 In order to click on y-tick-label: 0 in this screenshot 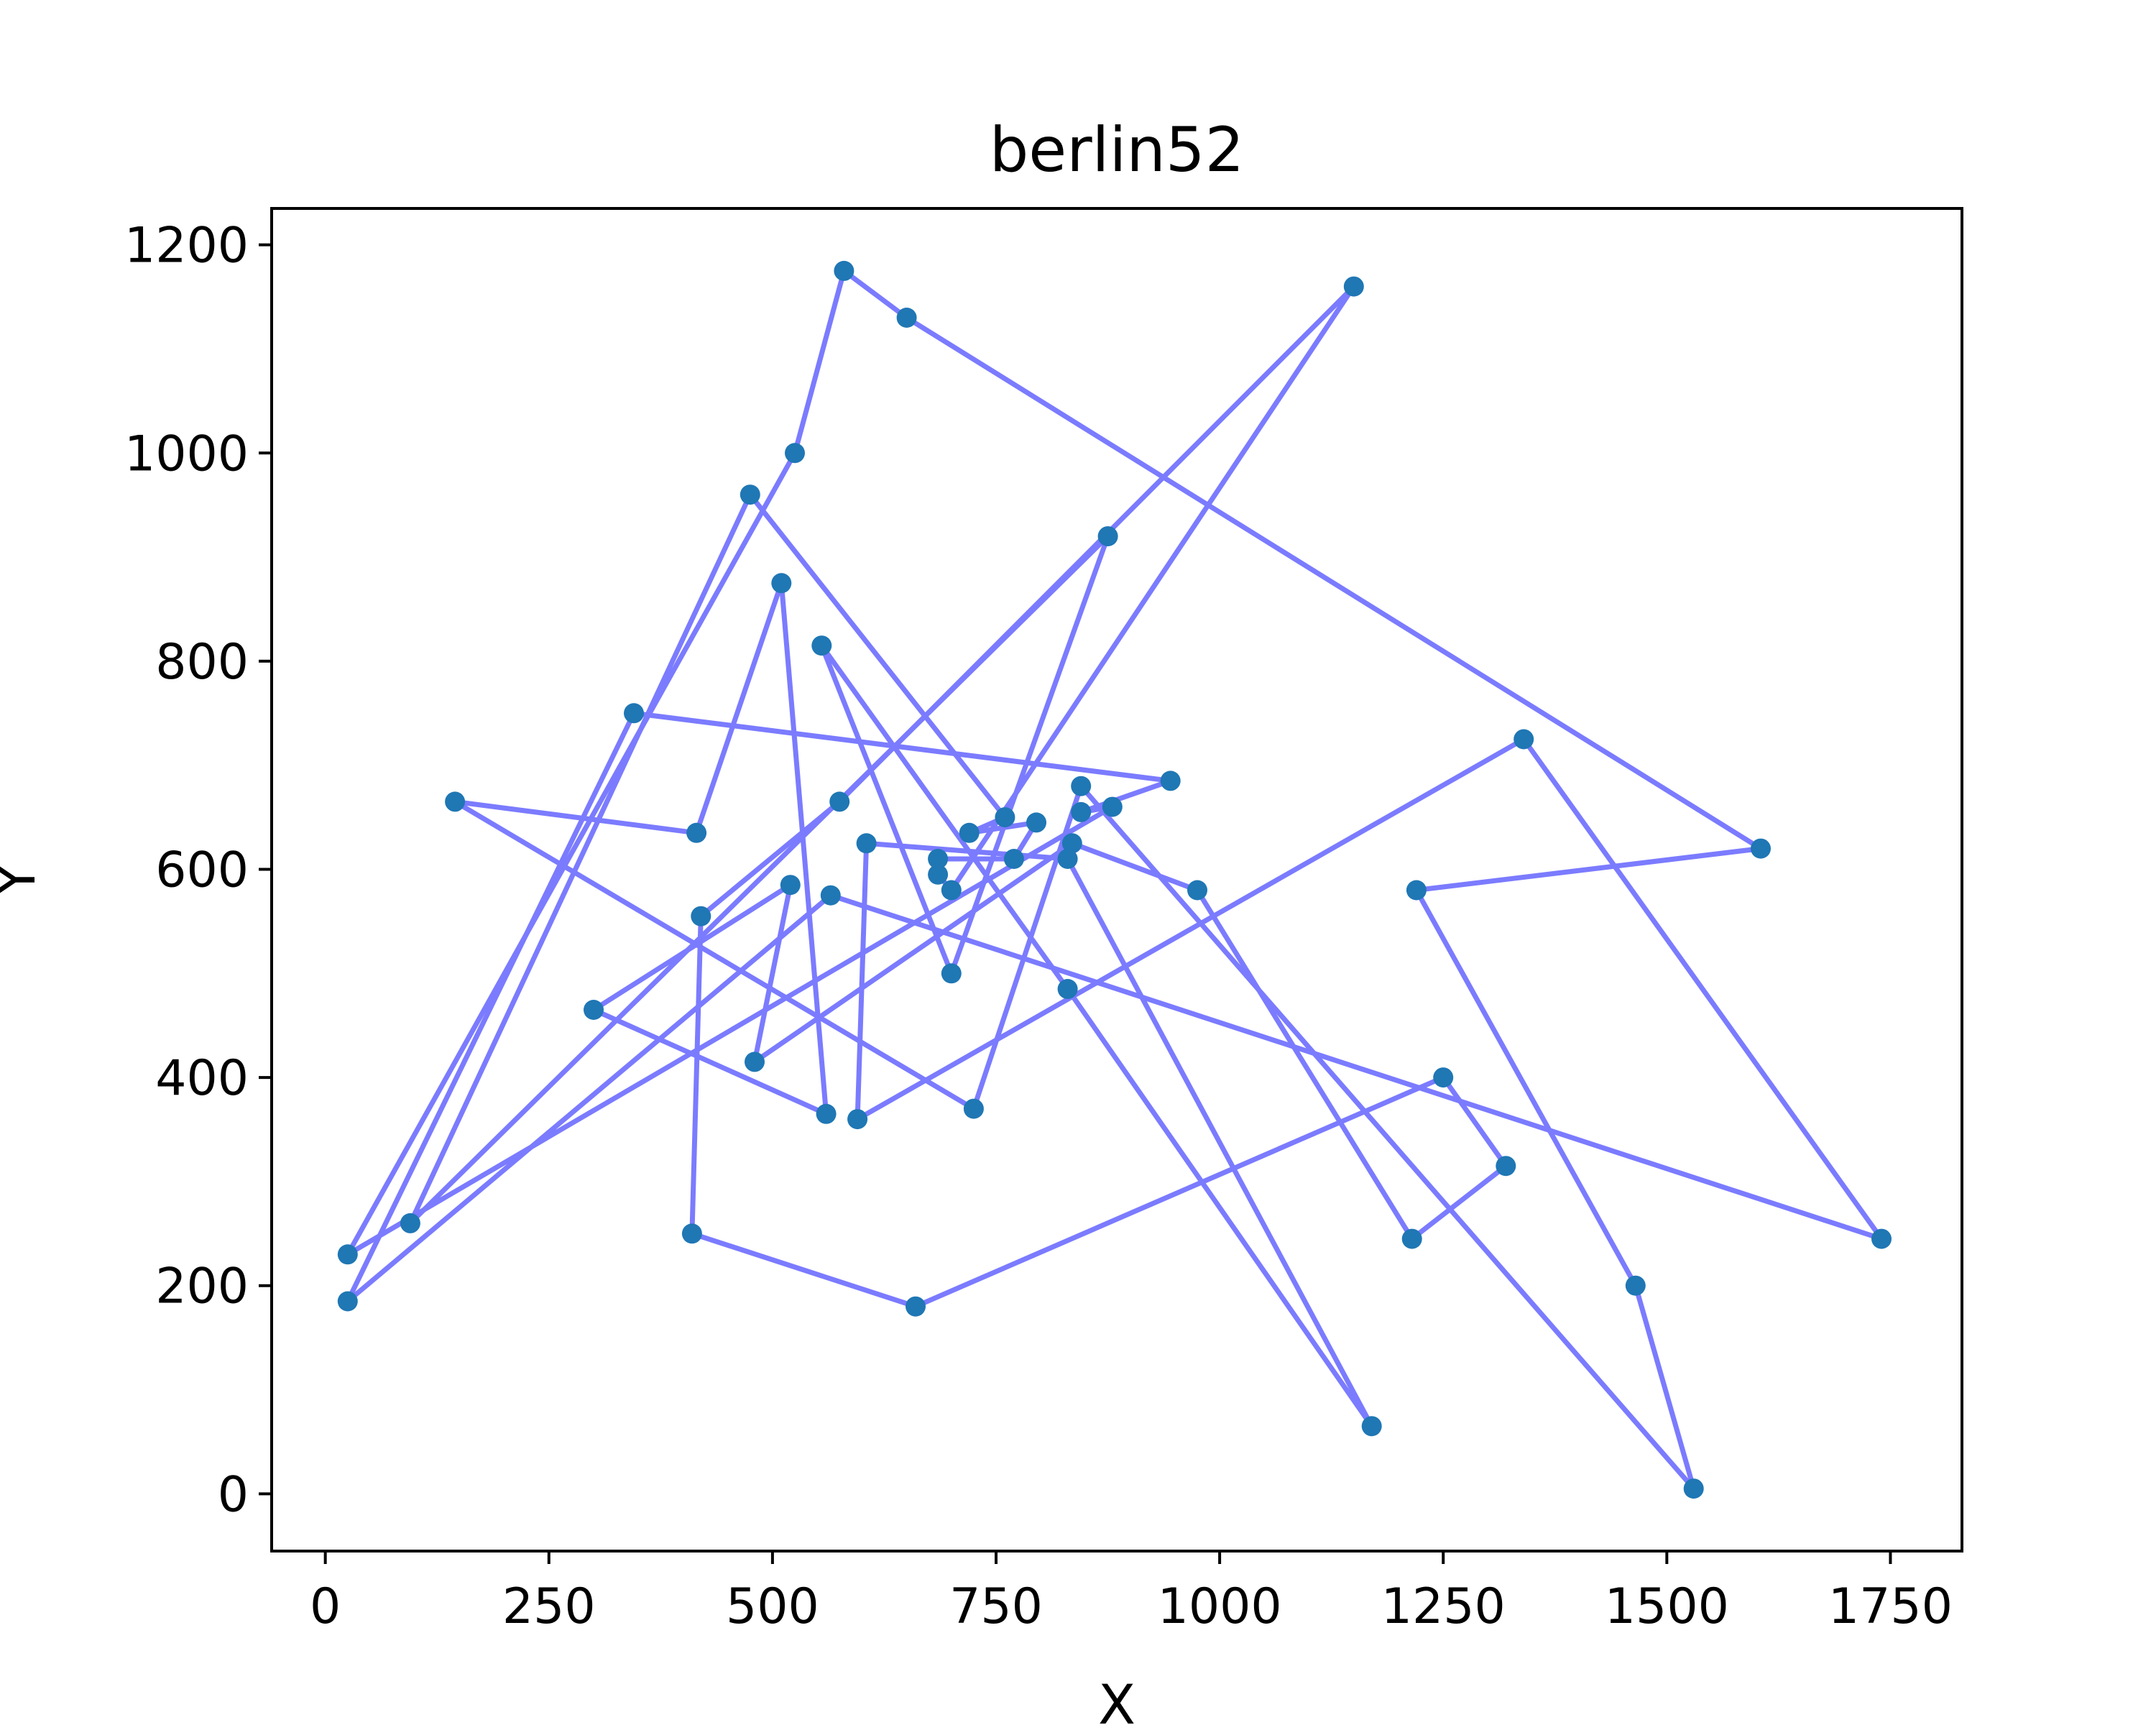, I will do `click(234, 1494)`.